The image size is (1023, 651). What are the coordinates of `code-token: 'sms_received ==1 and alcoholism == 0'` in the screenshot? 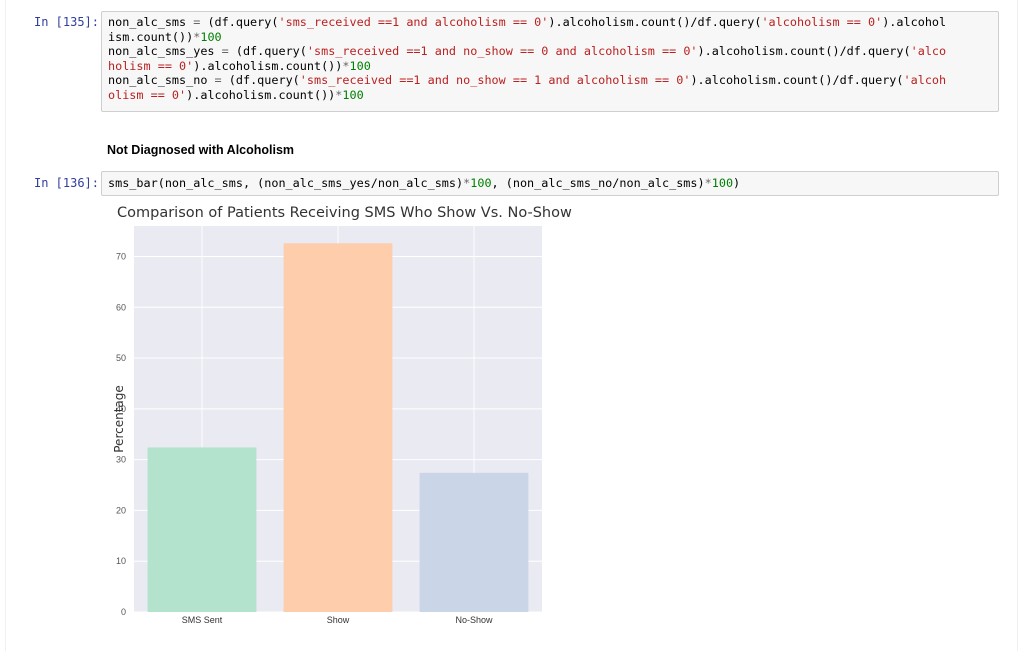 It's located at (413, 22).